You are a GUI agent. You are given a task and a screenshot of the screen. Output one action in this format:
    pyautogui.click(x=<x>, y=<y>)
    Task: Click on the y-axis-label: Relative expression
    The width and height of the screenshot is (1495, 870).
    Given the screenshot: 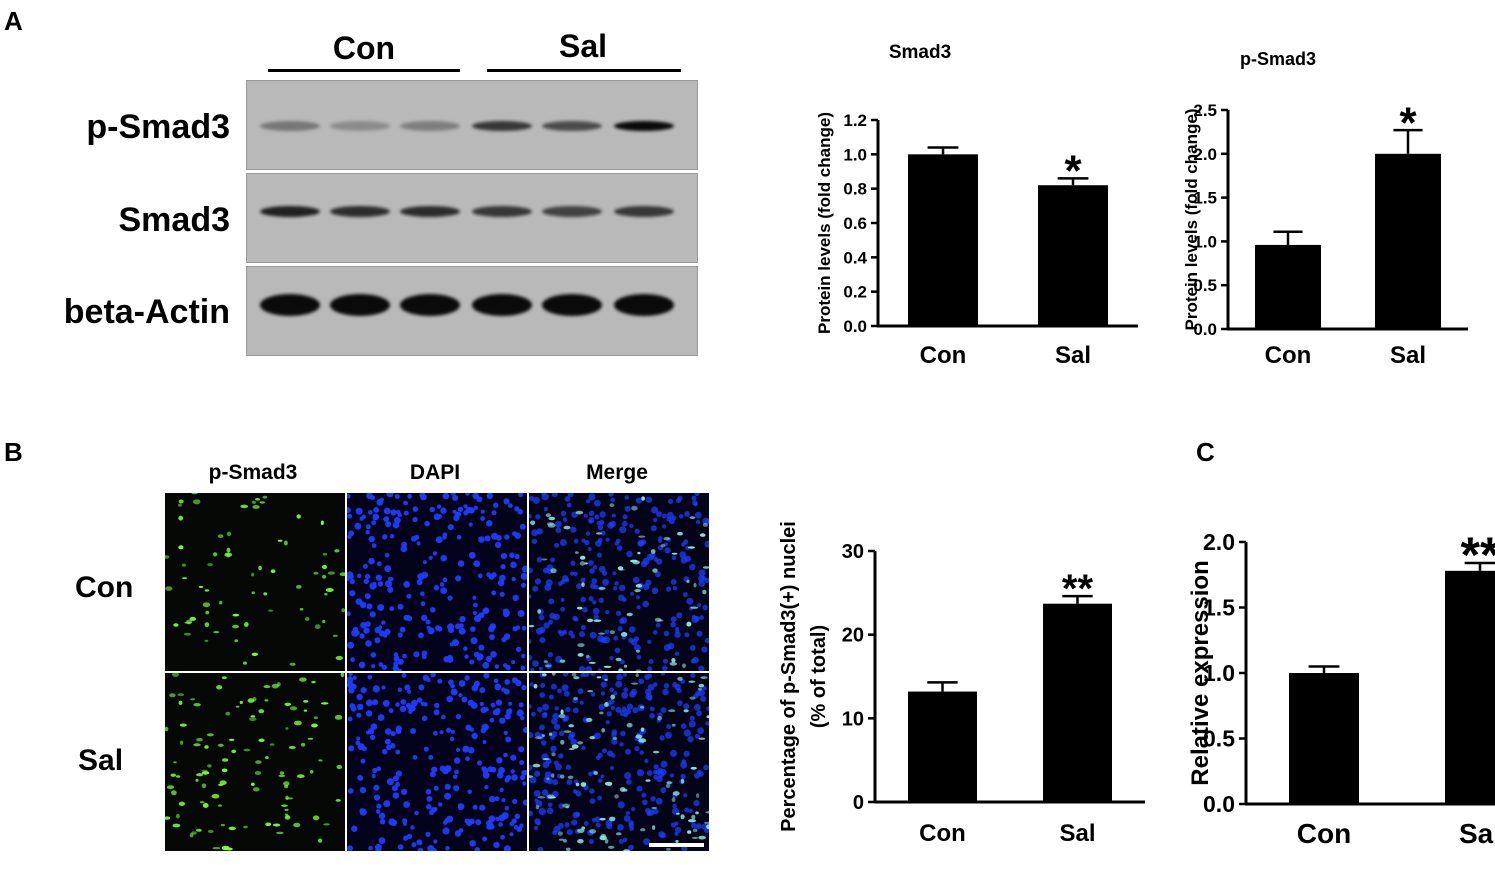 What is the action you would take?
    pyautogui.click(x=1200, y=672)
    